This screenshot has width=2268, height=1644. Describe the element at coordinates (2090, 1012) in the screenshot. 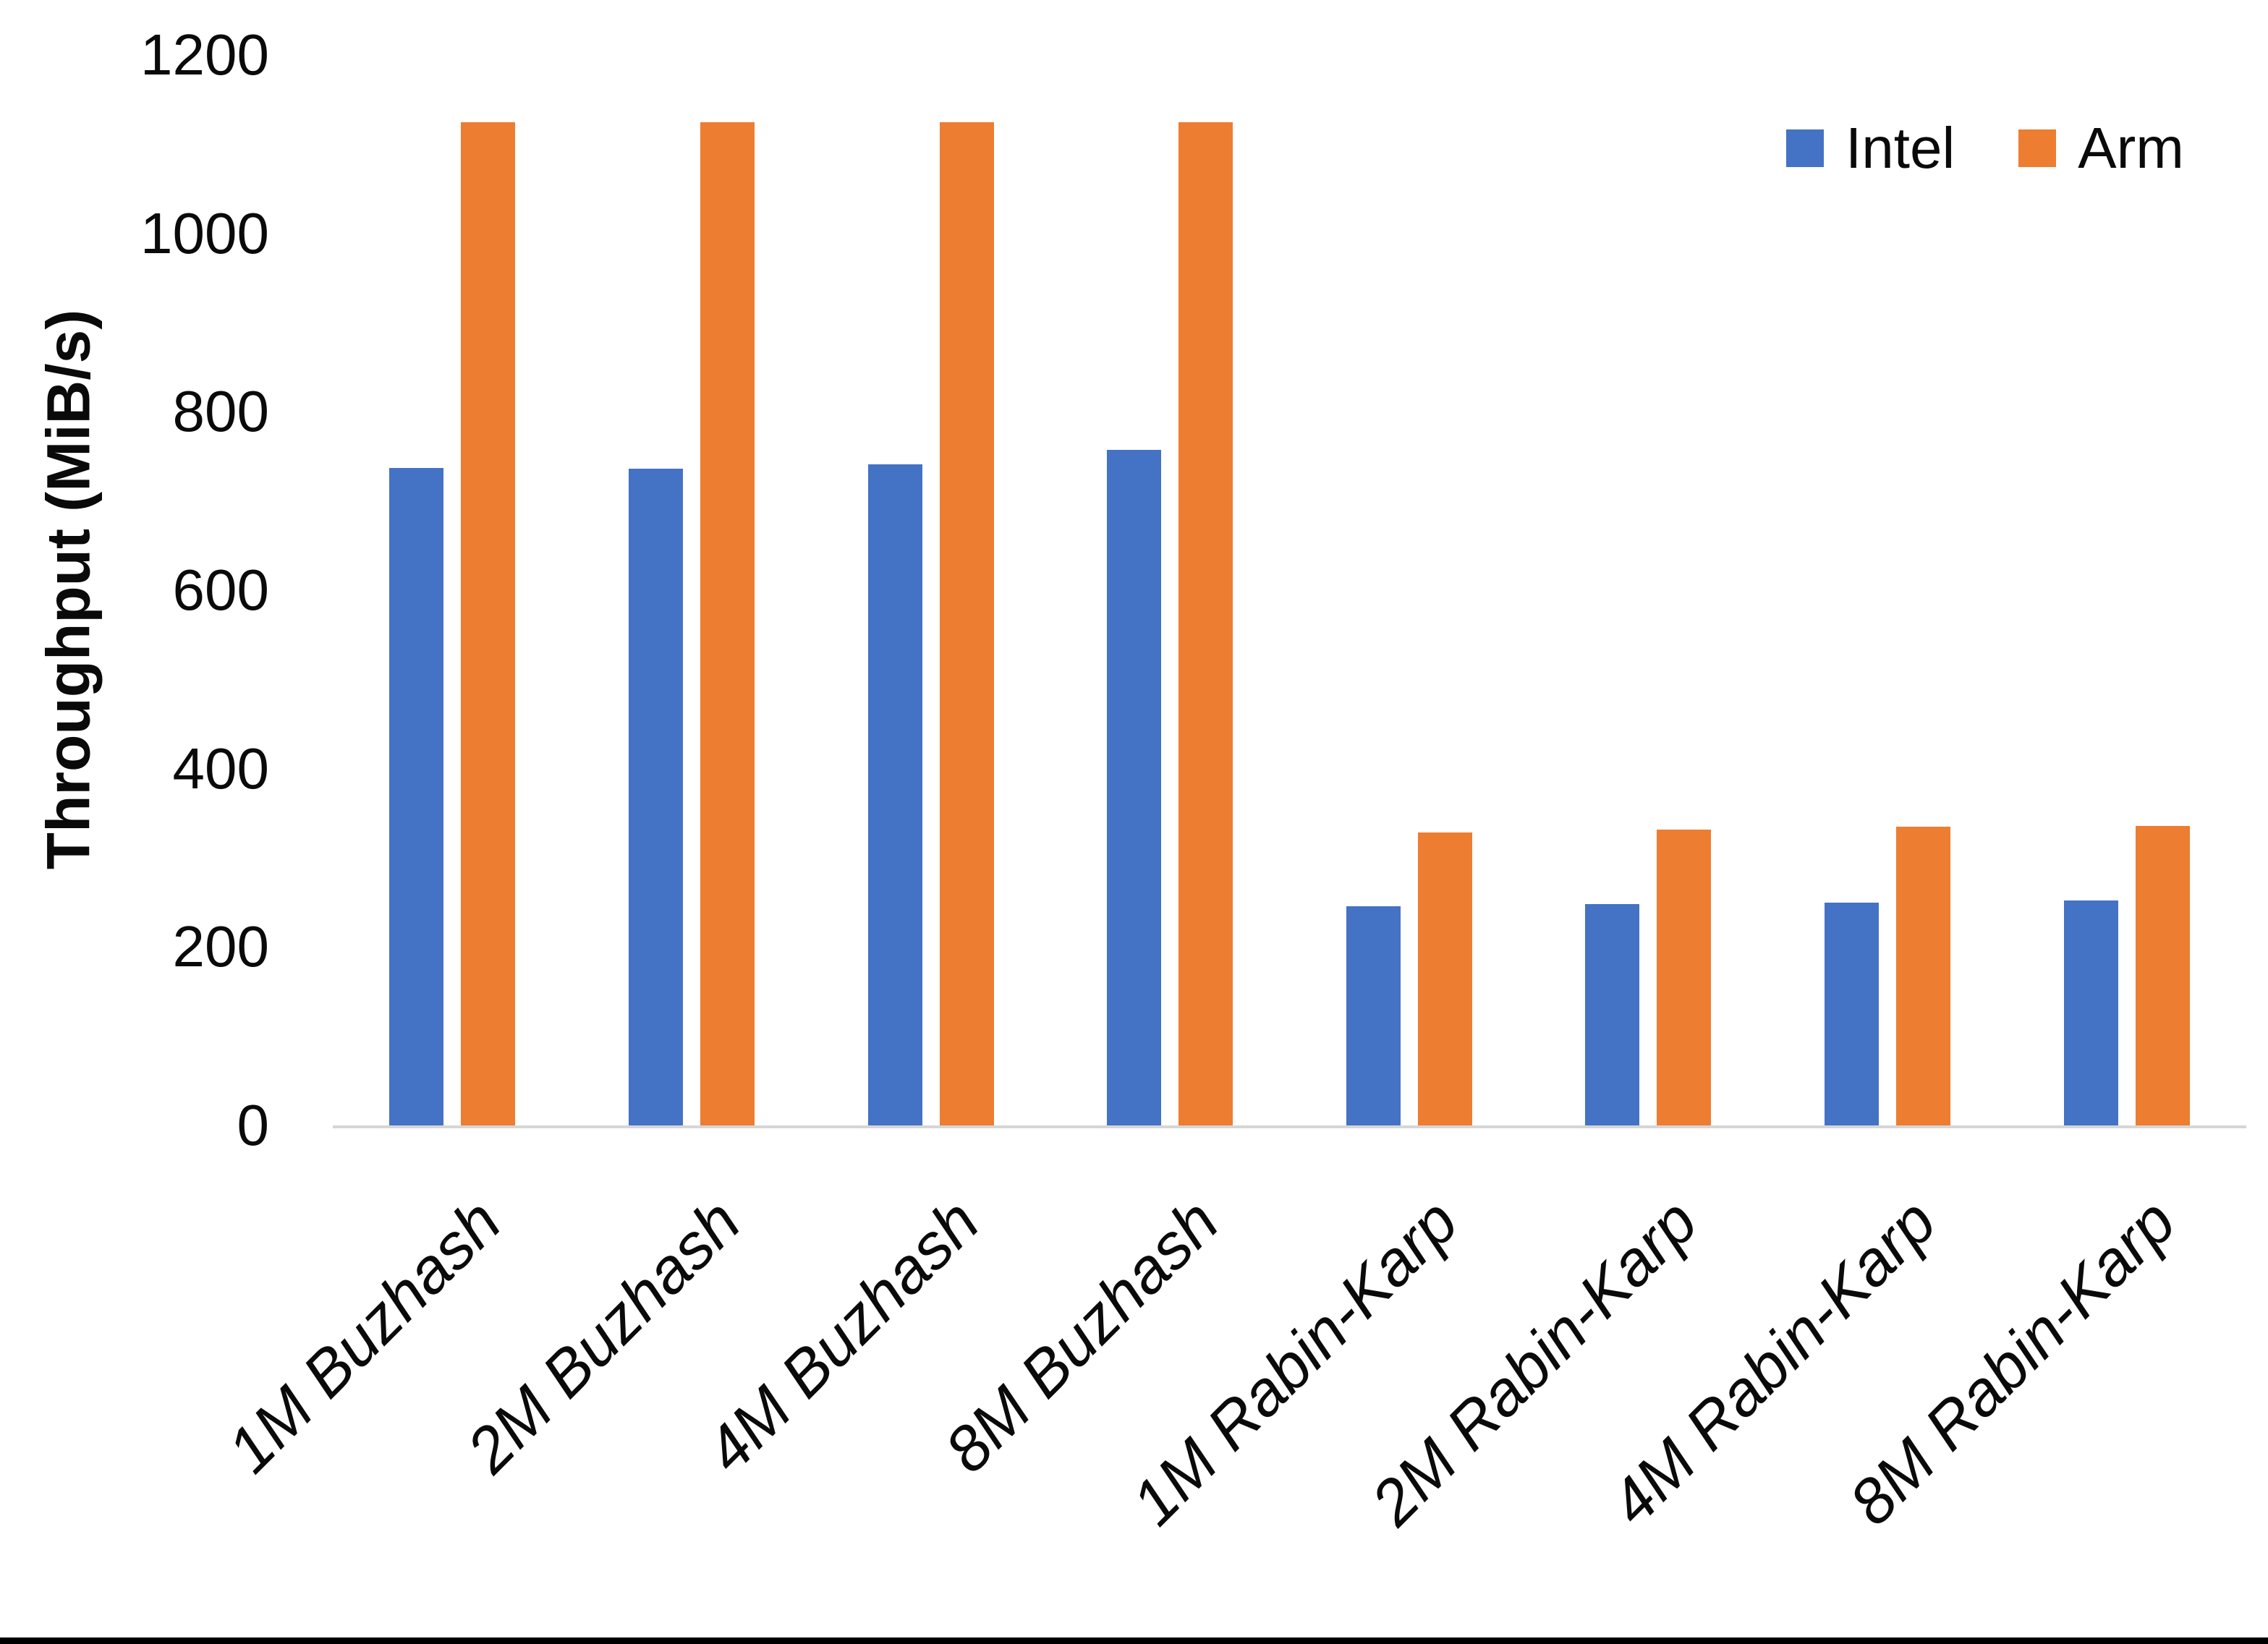

I see `bar-intel-8m-rabin-karp` at that location.